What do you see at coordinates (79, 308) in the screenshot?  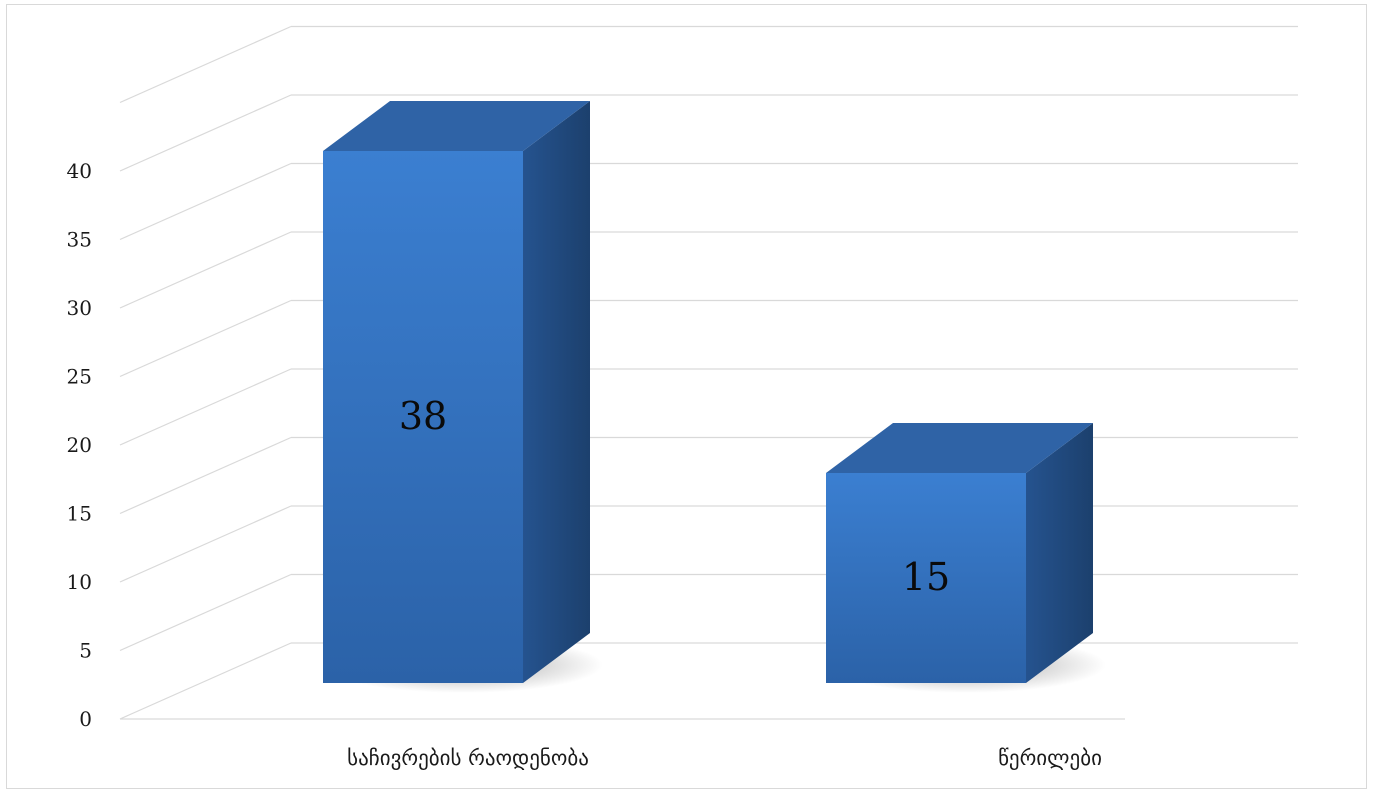 I see `y-tick-label: 30` at bounding box center [79, 308].